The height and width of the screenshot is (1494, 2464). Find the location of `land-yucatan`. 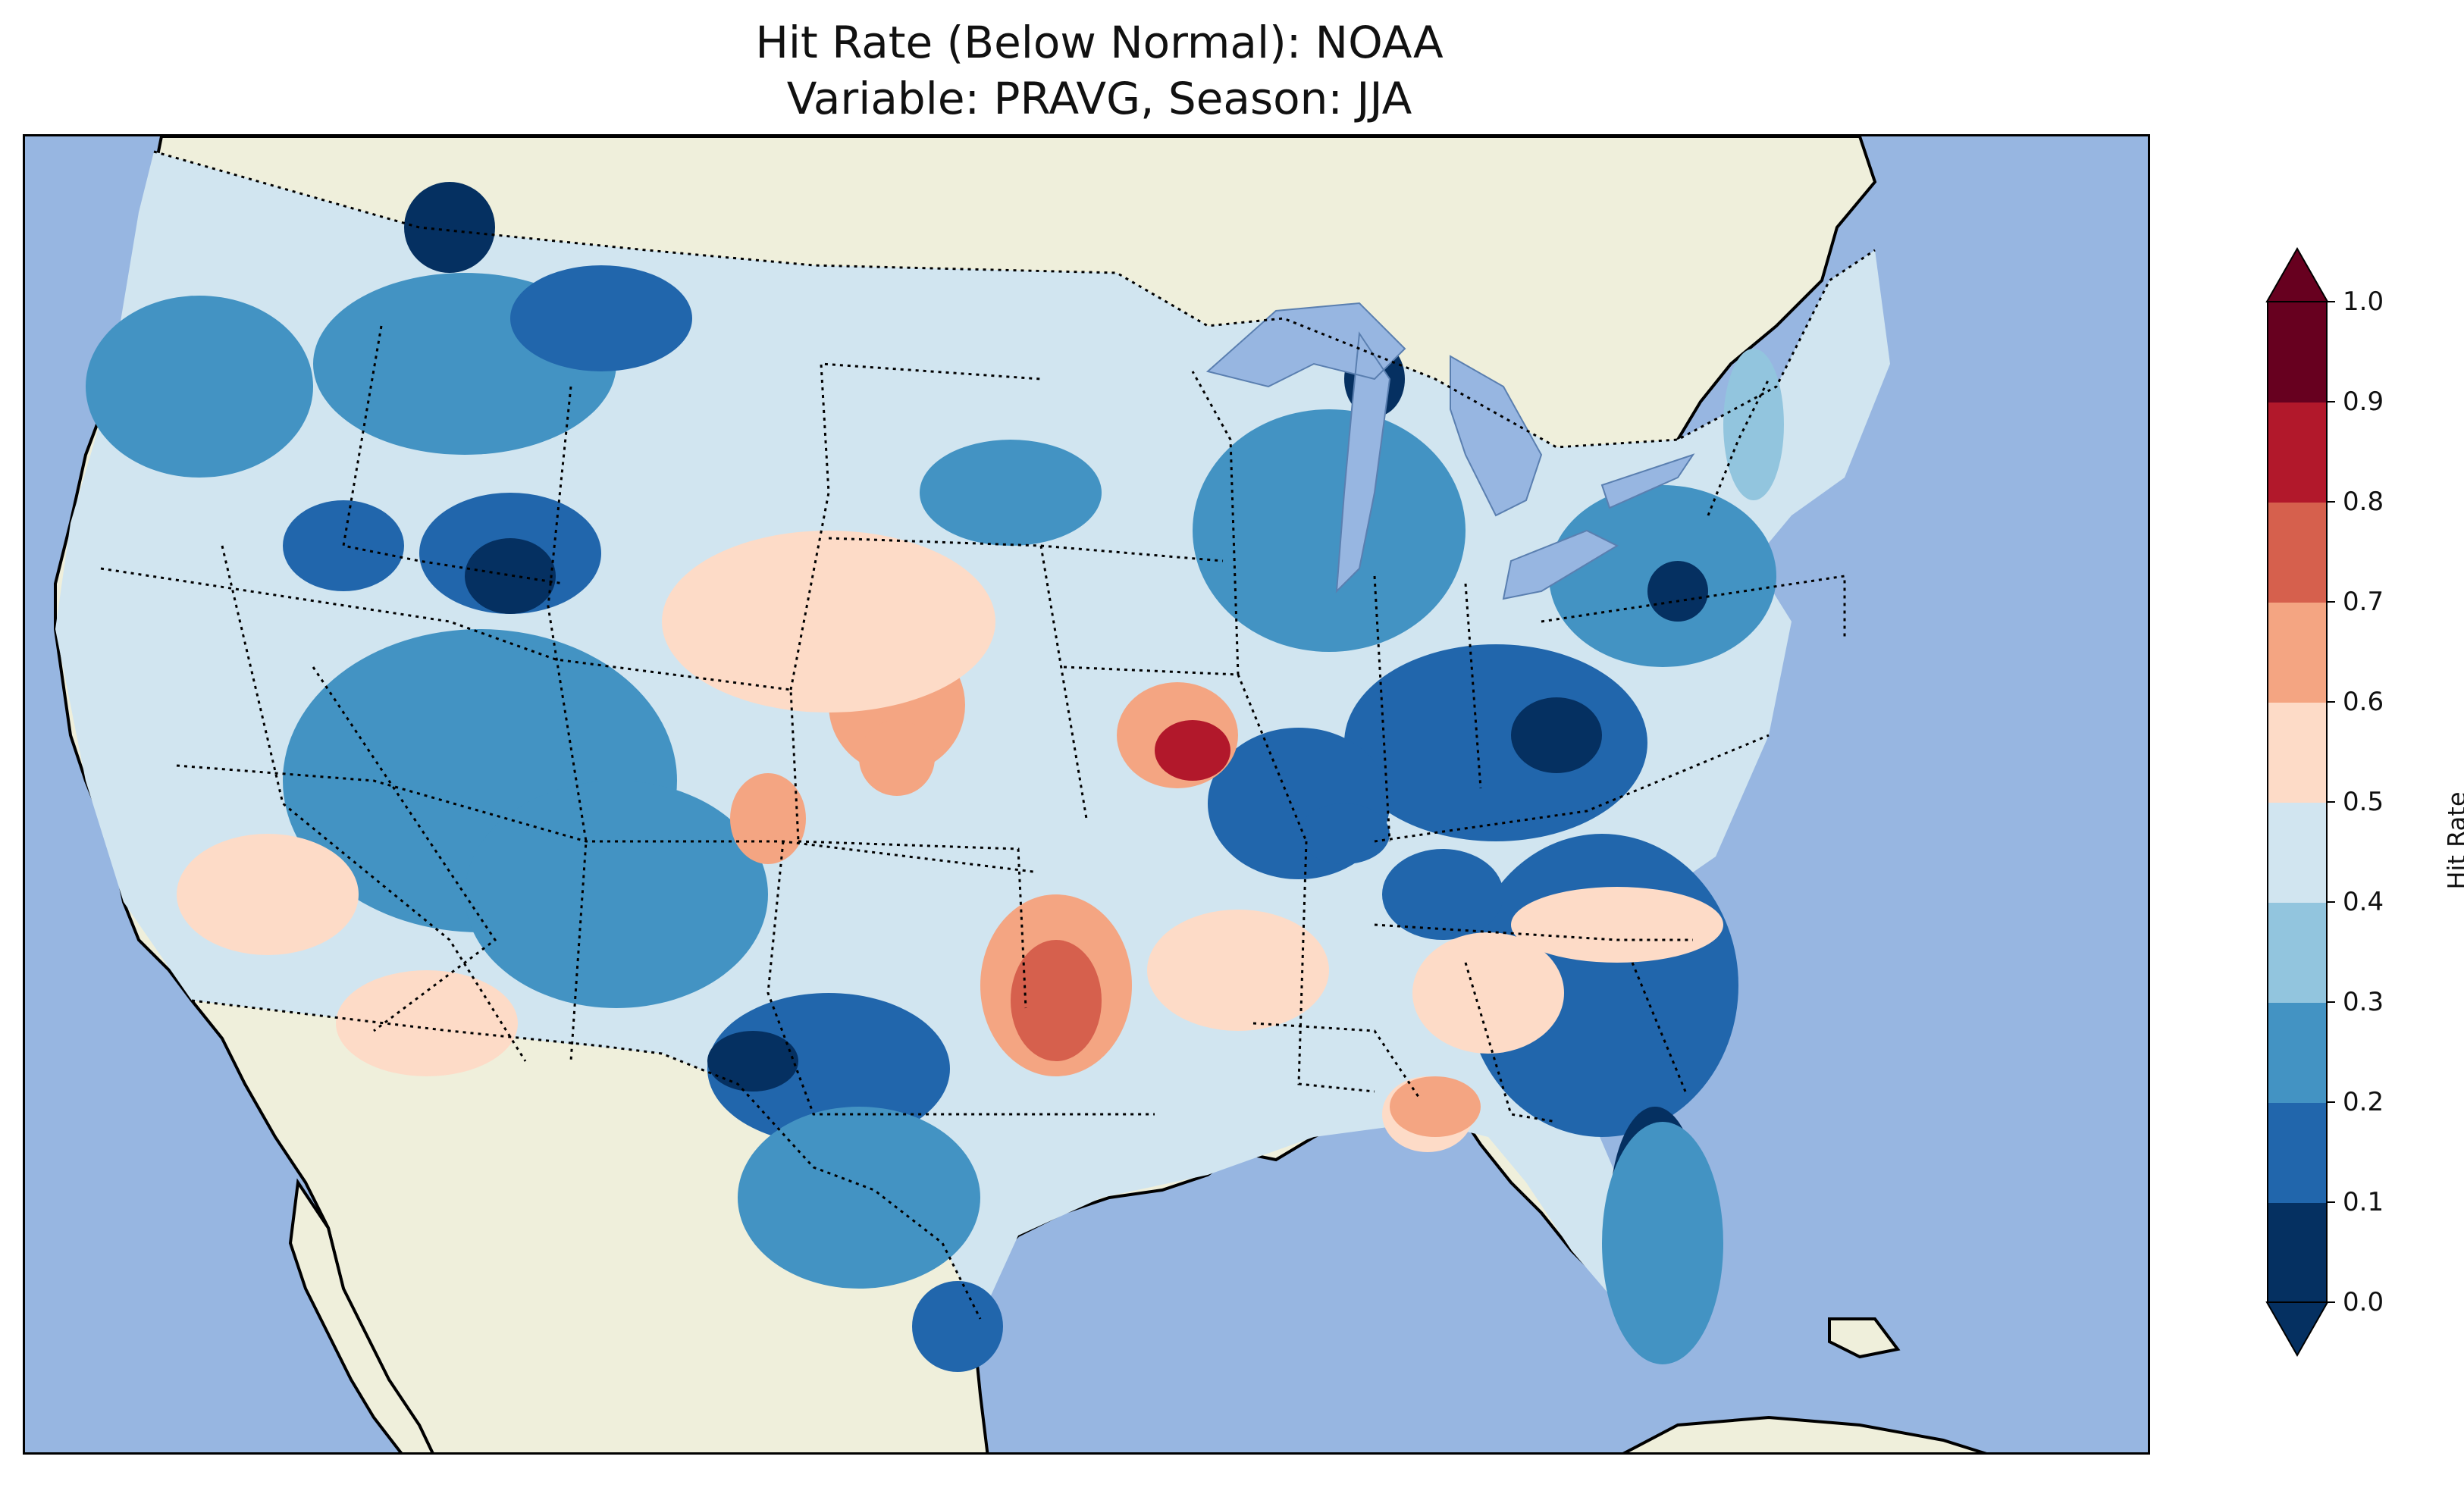

land-yucatan is located at coordinates (1805, 1433).